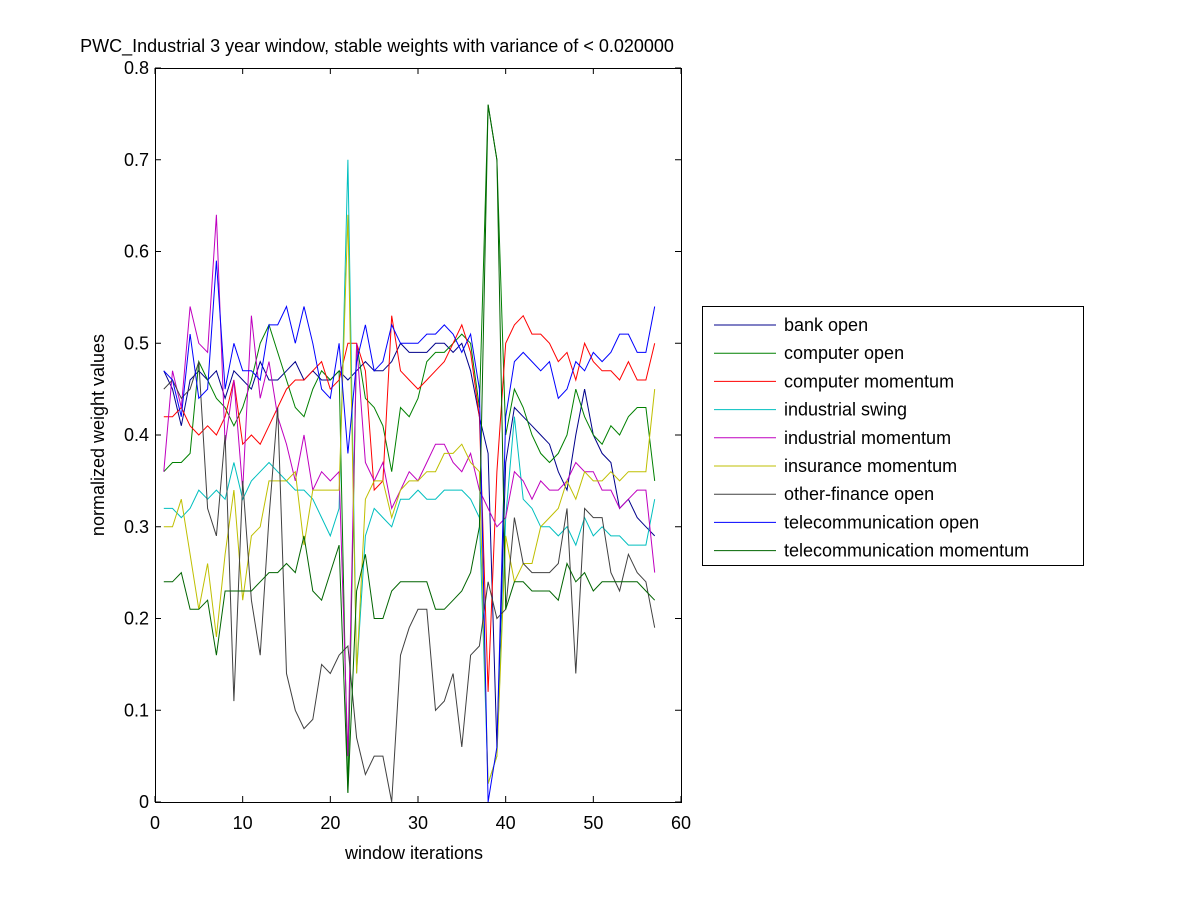 This screenshot has width=1200, height=906. What do you see at coordinates (845, 410) in the screenshot?
I see `legend-entry: industrial swing` at bounding box center [845, 410].